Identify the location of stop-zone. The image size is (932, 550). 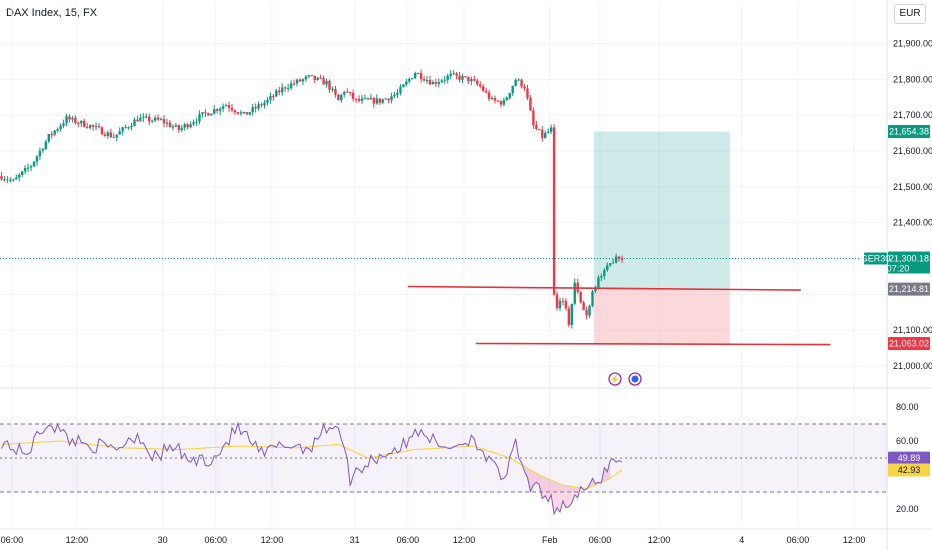
(661, 316).